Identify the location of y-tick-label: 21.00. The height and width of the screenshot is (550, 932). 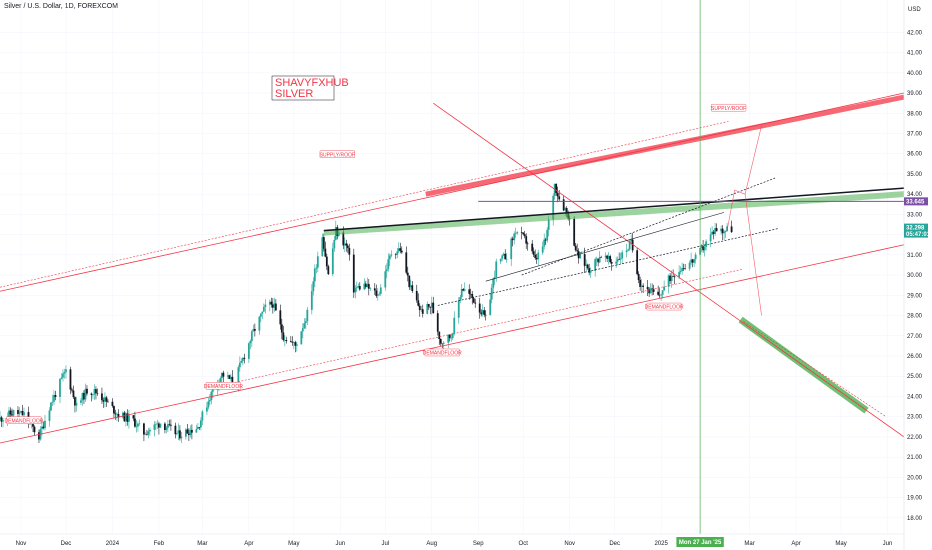
(915, 458).